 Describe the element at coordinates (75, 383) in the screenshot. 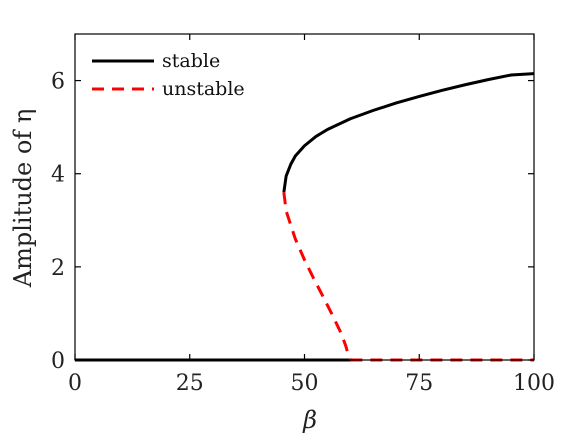

I see `x-tick-label: 0` at that location.